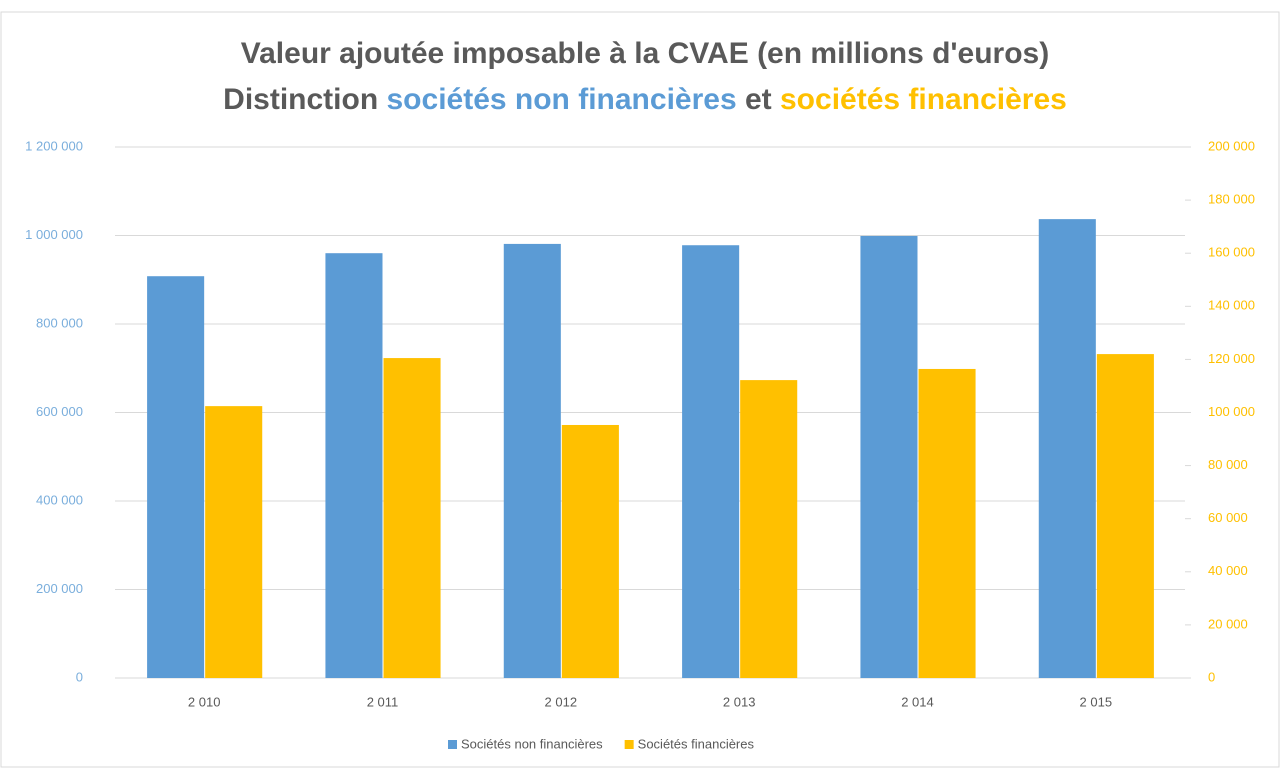 Image resolution: width=1282 pixels, height=769 pixels. Describe the element at coordinates (696, 743) in the screenshot. I see `legend-label: Sociétés financières` at that location.